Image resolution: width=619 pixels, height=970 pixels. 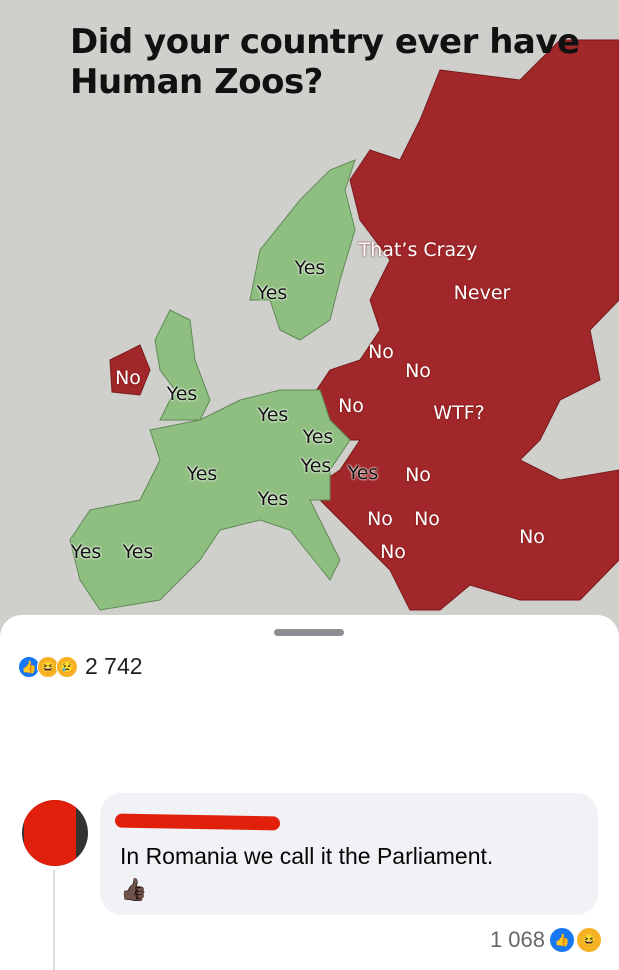 What do you see at coordinates (86, 552) in the screenshot?
I see `map-label-portugal: Yes` at bounding box center [86, 552].